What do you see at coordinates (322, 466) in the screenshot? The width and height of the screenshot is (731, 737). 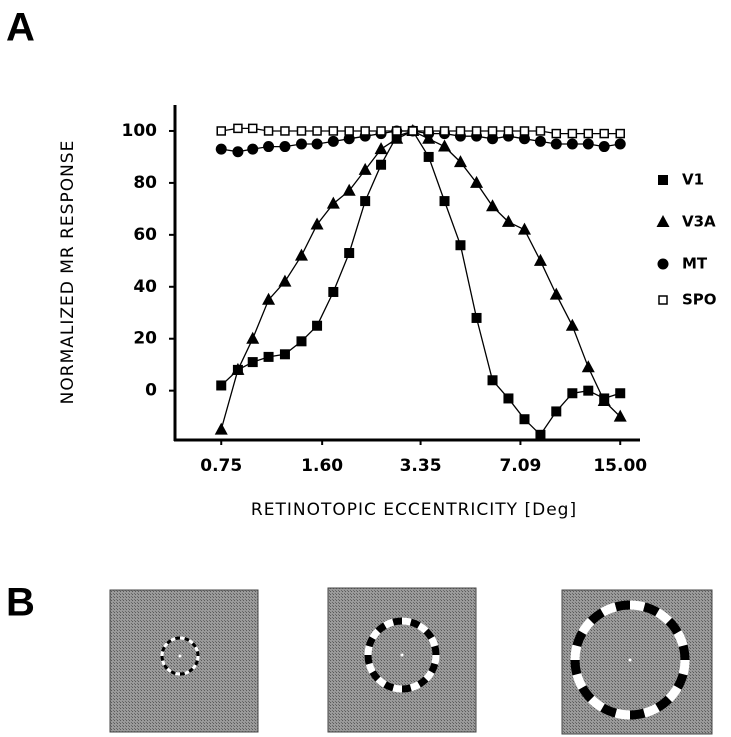 I see `x-tick-label: 1.60` at bounding box center [322, 466].